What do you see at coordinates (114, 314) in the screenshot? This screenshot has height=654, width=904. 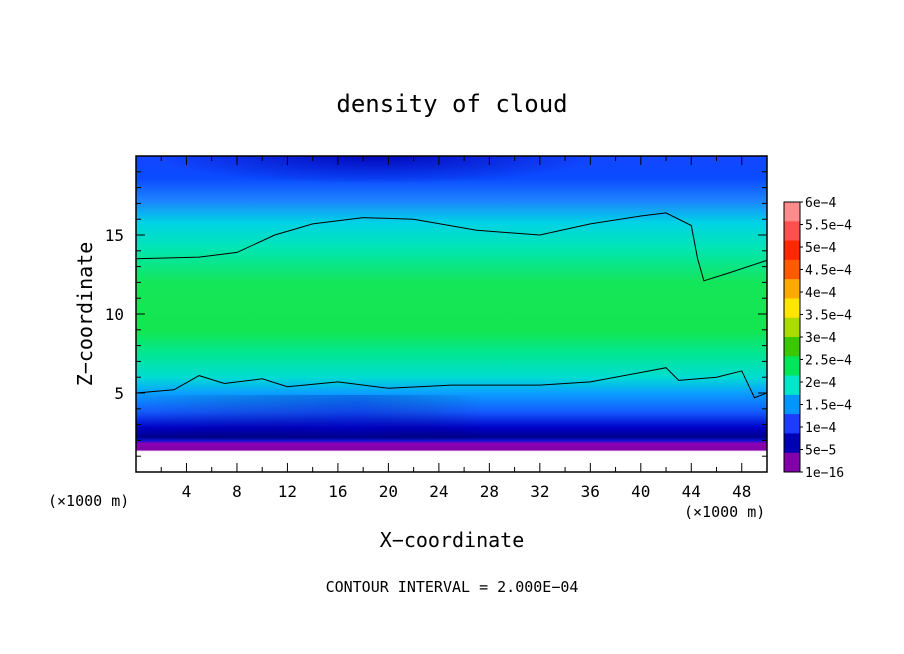 I see `y-tick-label: 10` at bounding box center [114, 314].